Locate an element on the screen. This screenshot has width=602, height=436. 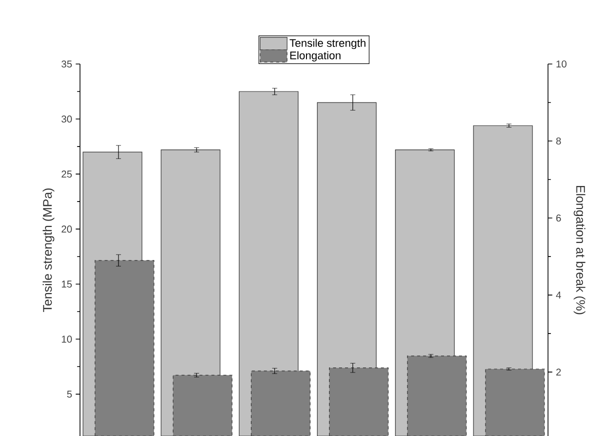
y-tick-label: 25 is located at coordinates (67, 174).